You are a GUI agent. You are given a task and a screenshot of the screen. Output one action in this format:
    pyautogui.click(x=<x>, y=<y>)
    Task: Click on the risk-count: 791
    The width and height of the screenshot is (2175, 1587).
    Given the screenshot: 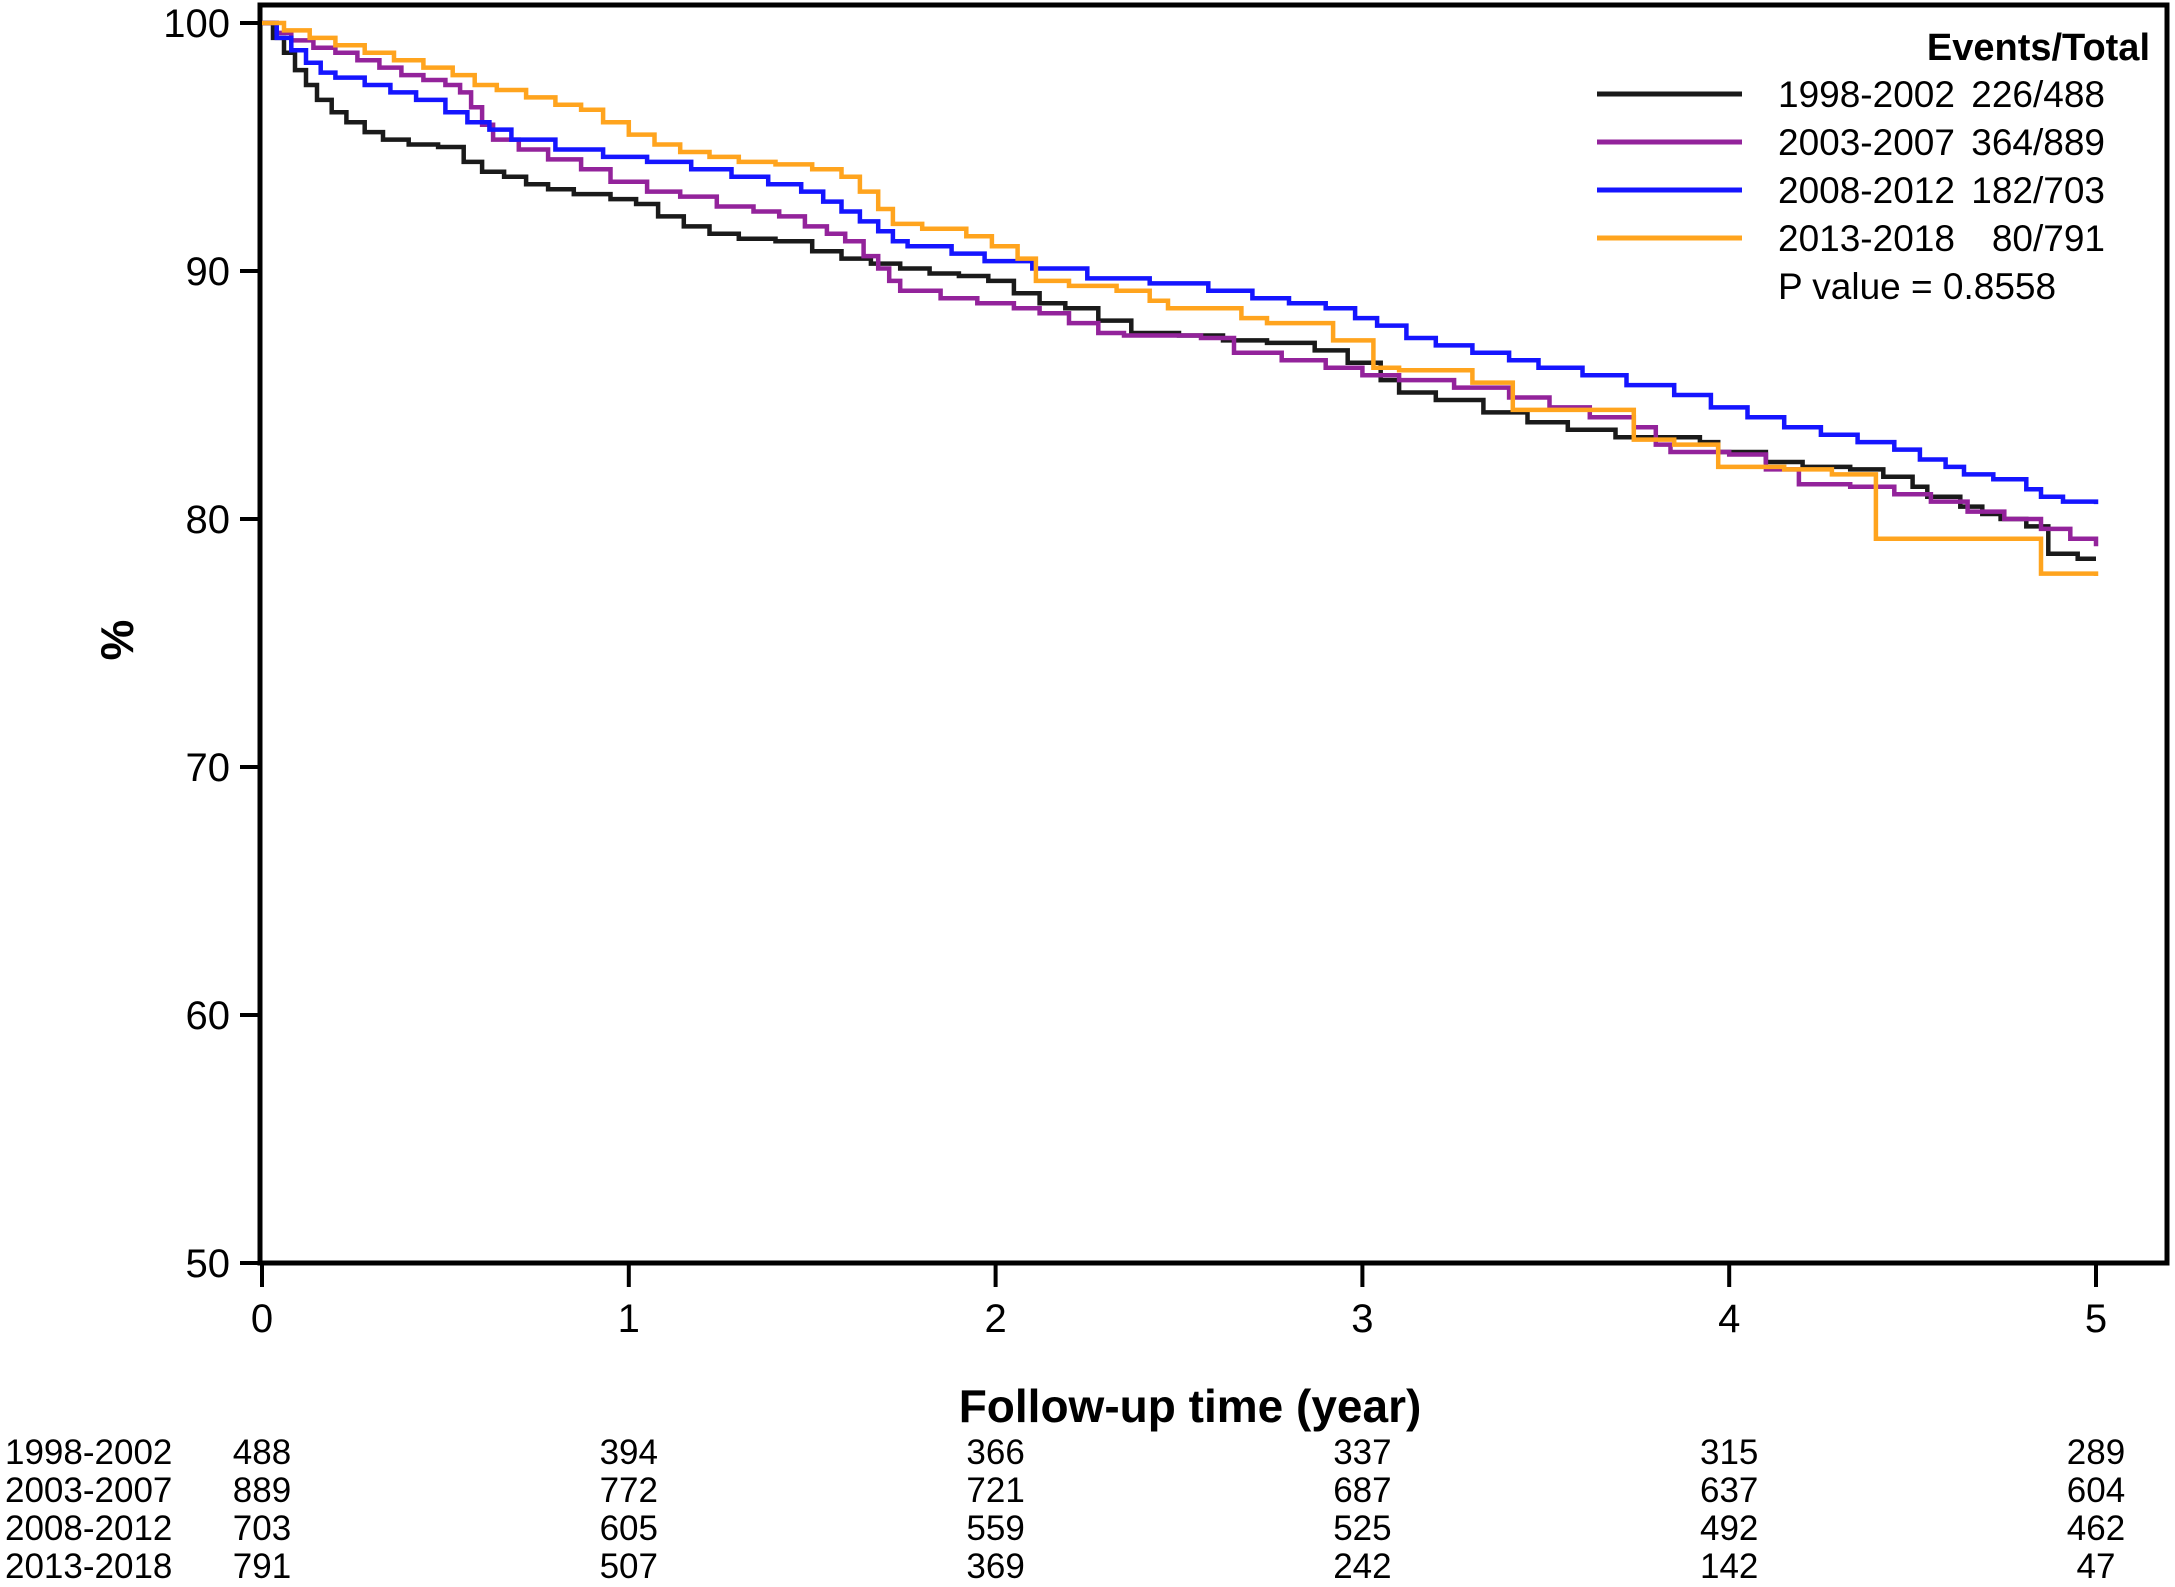 What is the action you would take?
    pyautogui.click(x=262, y=1566)
    